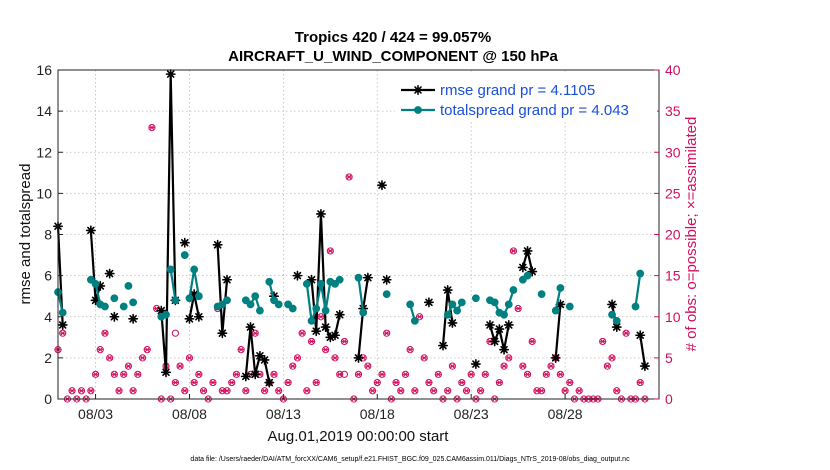  I want to click on y-tick-label: 14, so click(44, 111).